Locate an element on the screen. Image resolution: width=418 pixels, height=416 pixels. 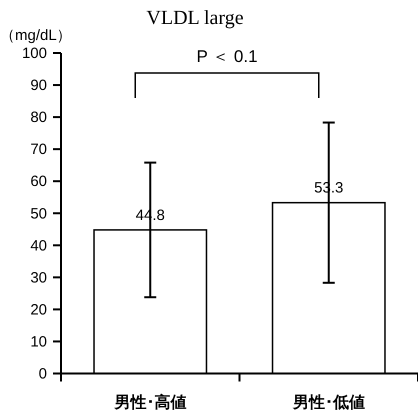
y-tick-label: 0 is located at coordinates (42, 374).